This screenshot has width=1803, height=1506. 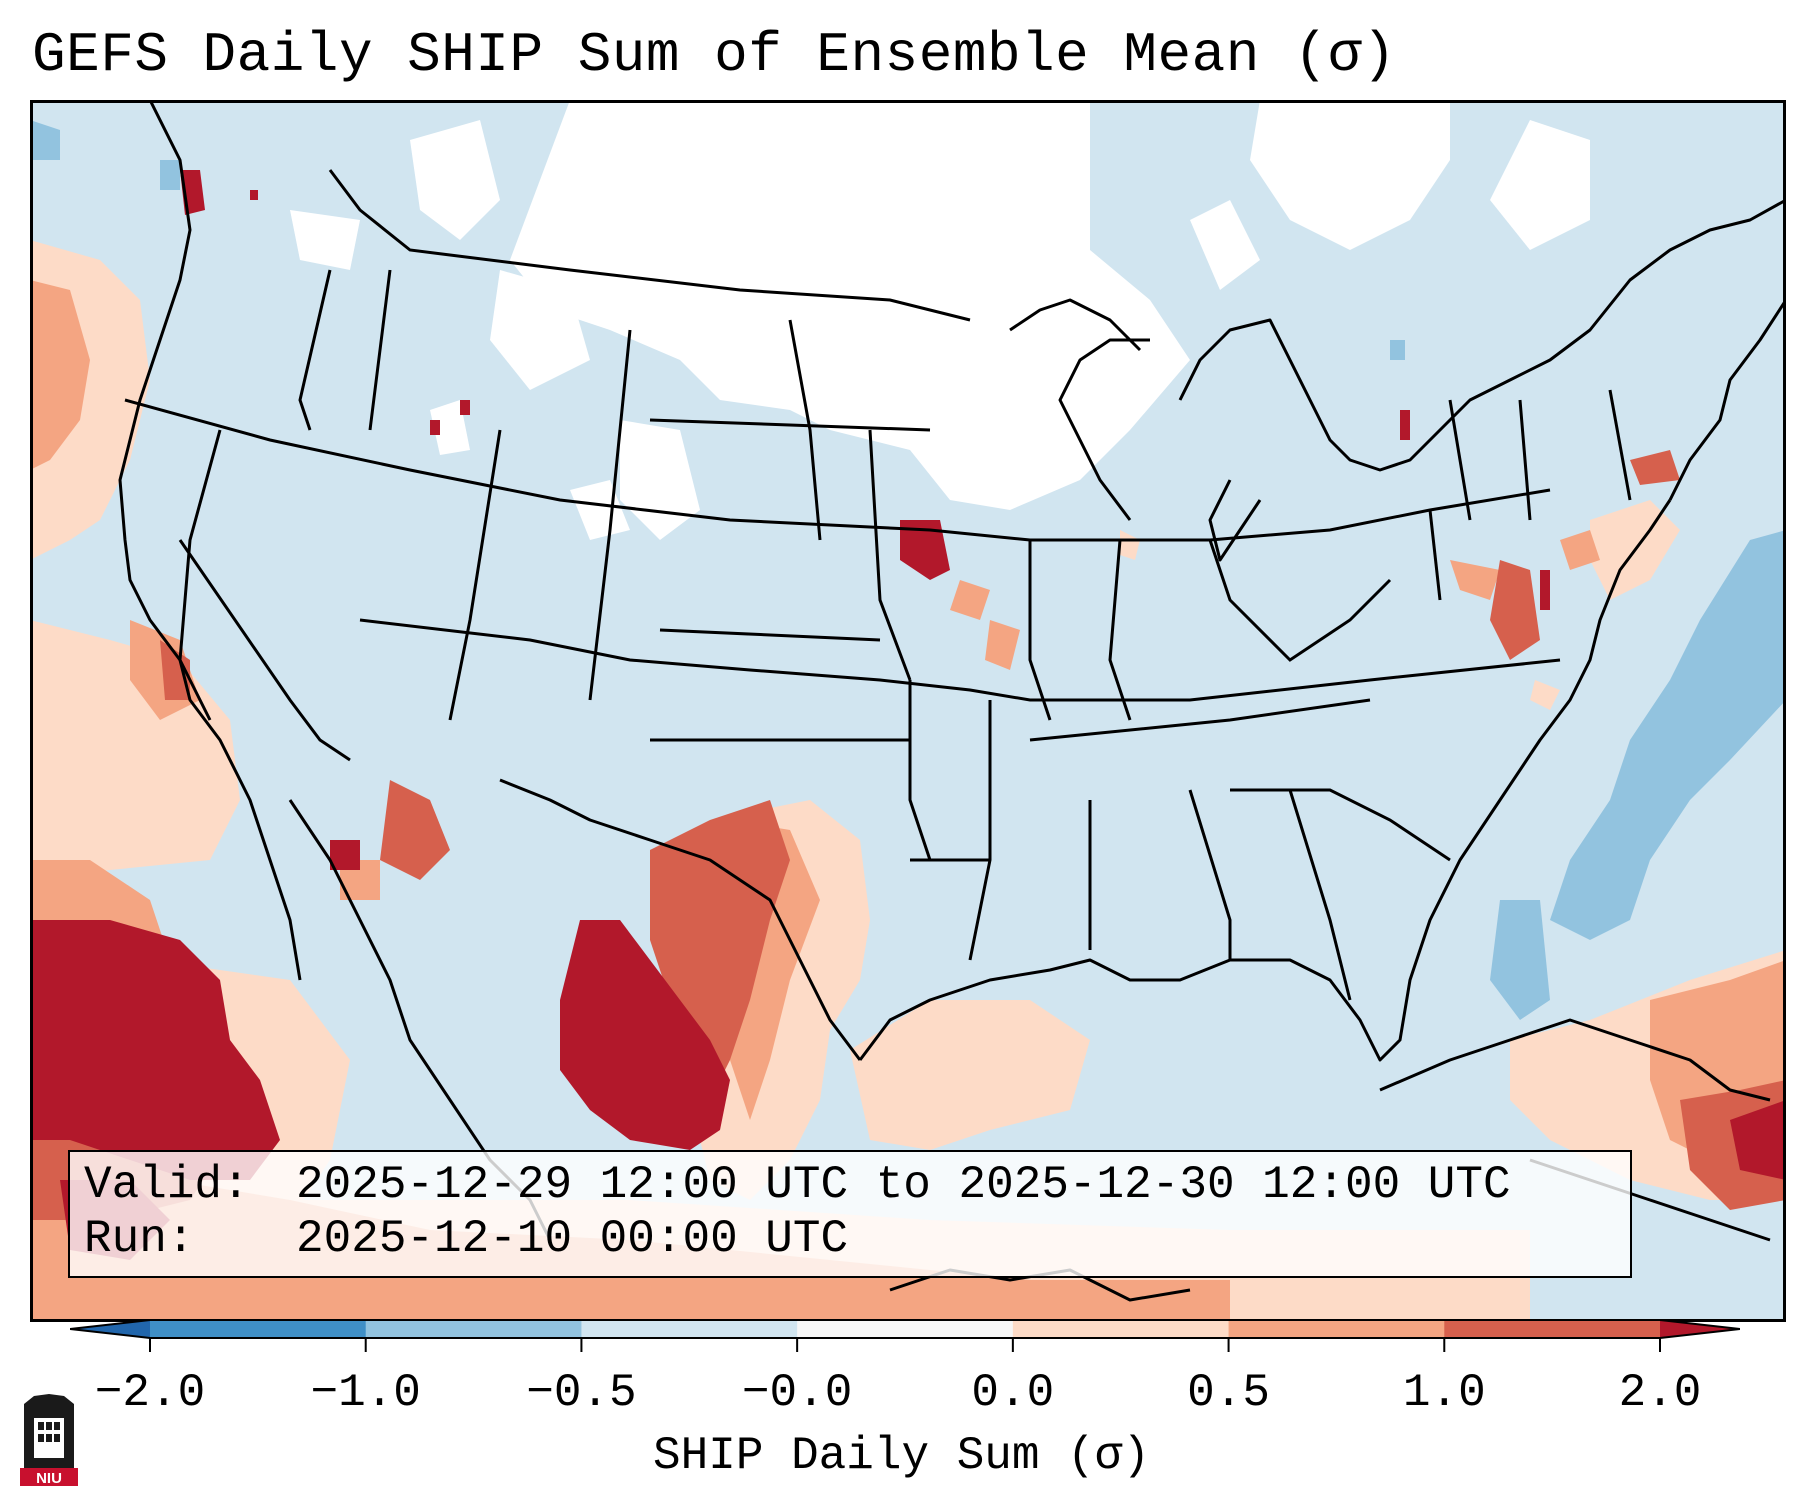 I want to click on run-value: 2025-12-10 00:00 UTC, so click(x=572, y=1239).